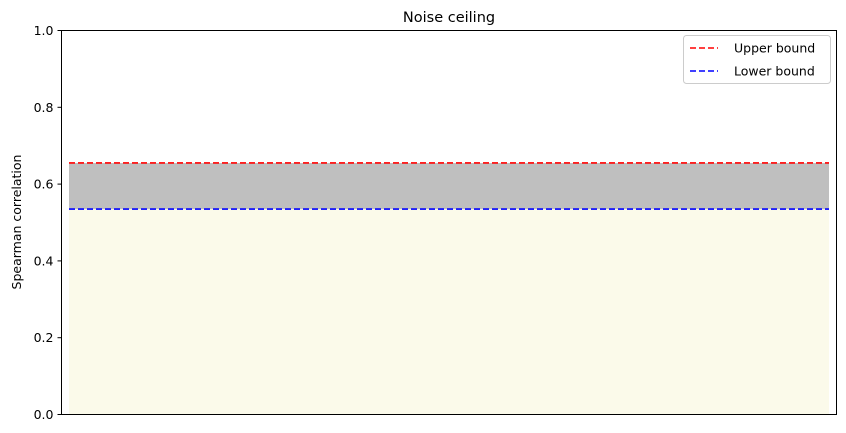  What do you see at coordinates (44, 260) in the screenshot?
I see `y-tick-label: 0.4` at bounding box center [44, 260].